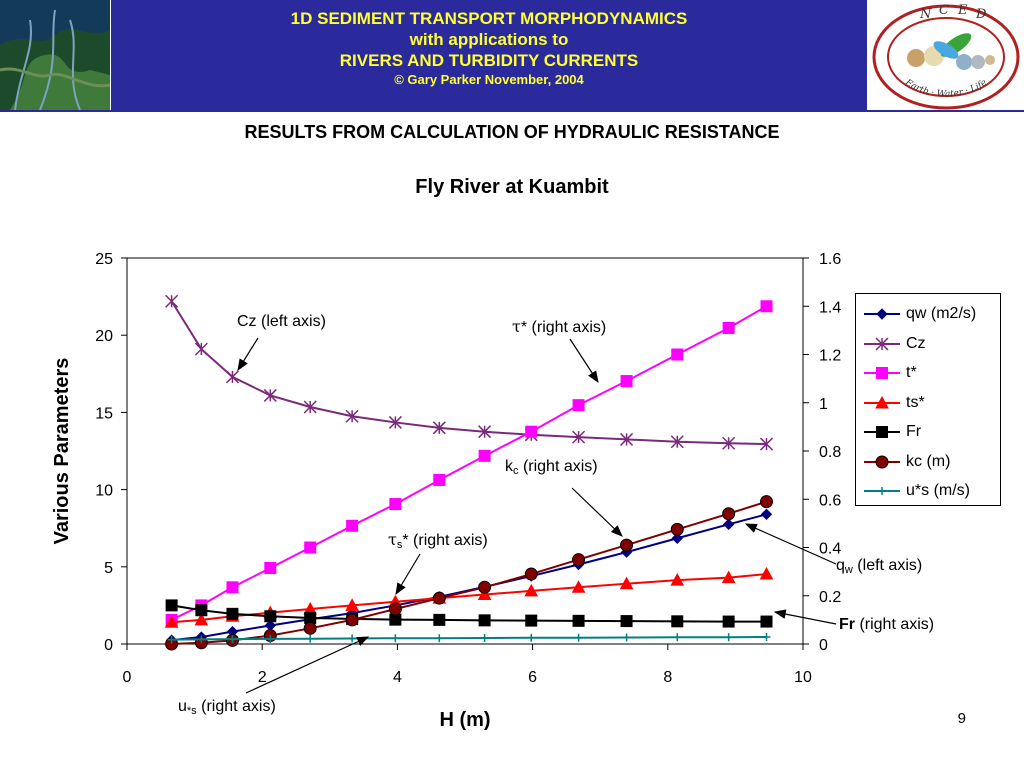 This screenshot has height=768, width=1024. Describe the element at coordinates (489, 79) in the screenshot. I see `banner-line-4: © Gary Parker November, 2004` at that location.